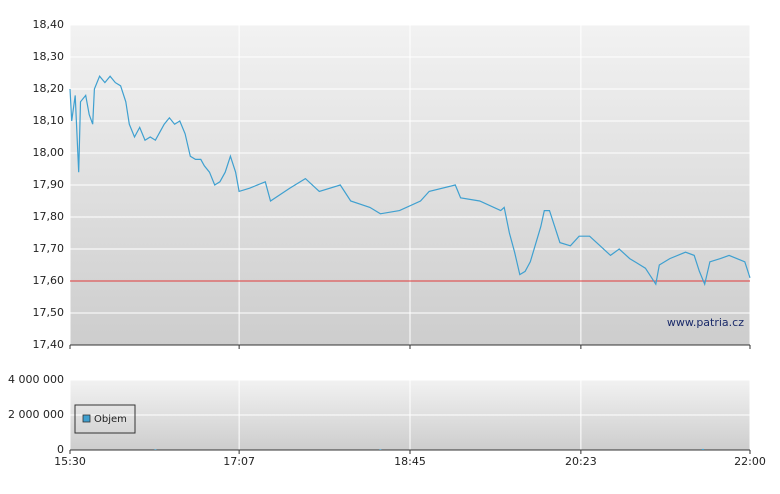 The width and height of the screenshot is (780, 494). I want to click on x-tick-label: 15:30, so click(70, 461).